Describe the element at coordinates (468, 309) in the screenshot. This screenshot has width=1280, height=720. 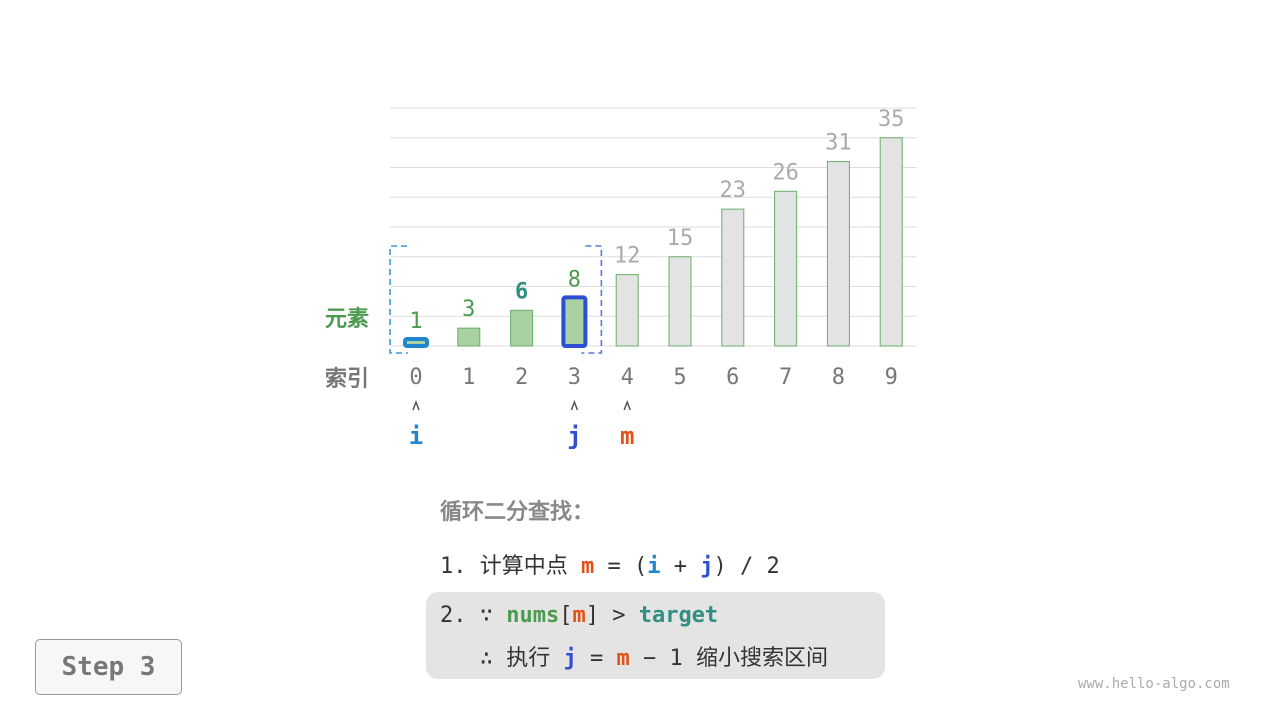
I see `value-label: 3` at that location.